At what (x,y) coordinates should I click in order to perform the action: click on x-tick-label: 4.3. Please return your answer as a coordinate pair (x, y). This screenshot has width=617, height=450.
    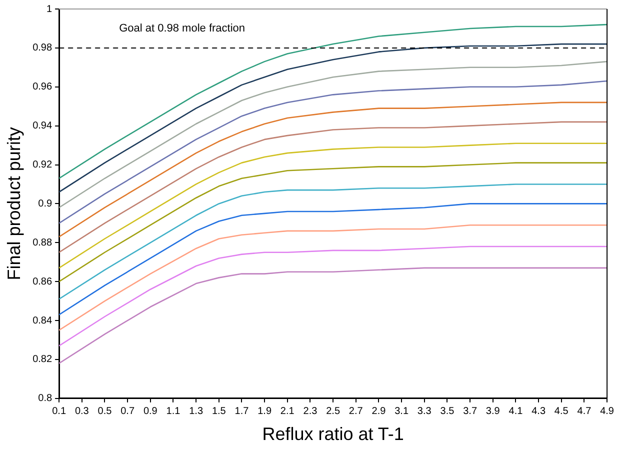
    Looking at the image, I should click on (539, 412).